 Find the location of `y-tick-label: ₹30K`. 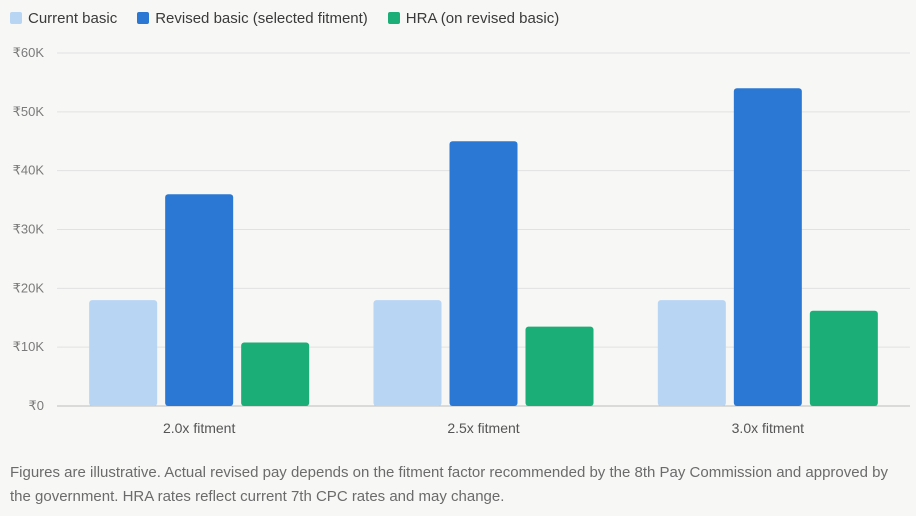

y-tick-label: ₹30K is located at coordinates (29, 229).